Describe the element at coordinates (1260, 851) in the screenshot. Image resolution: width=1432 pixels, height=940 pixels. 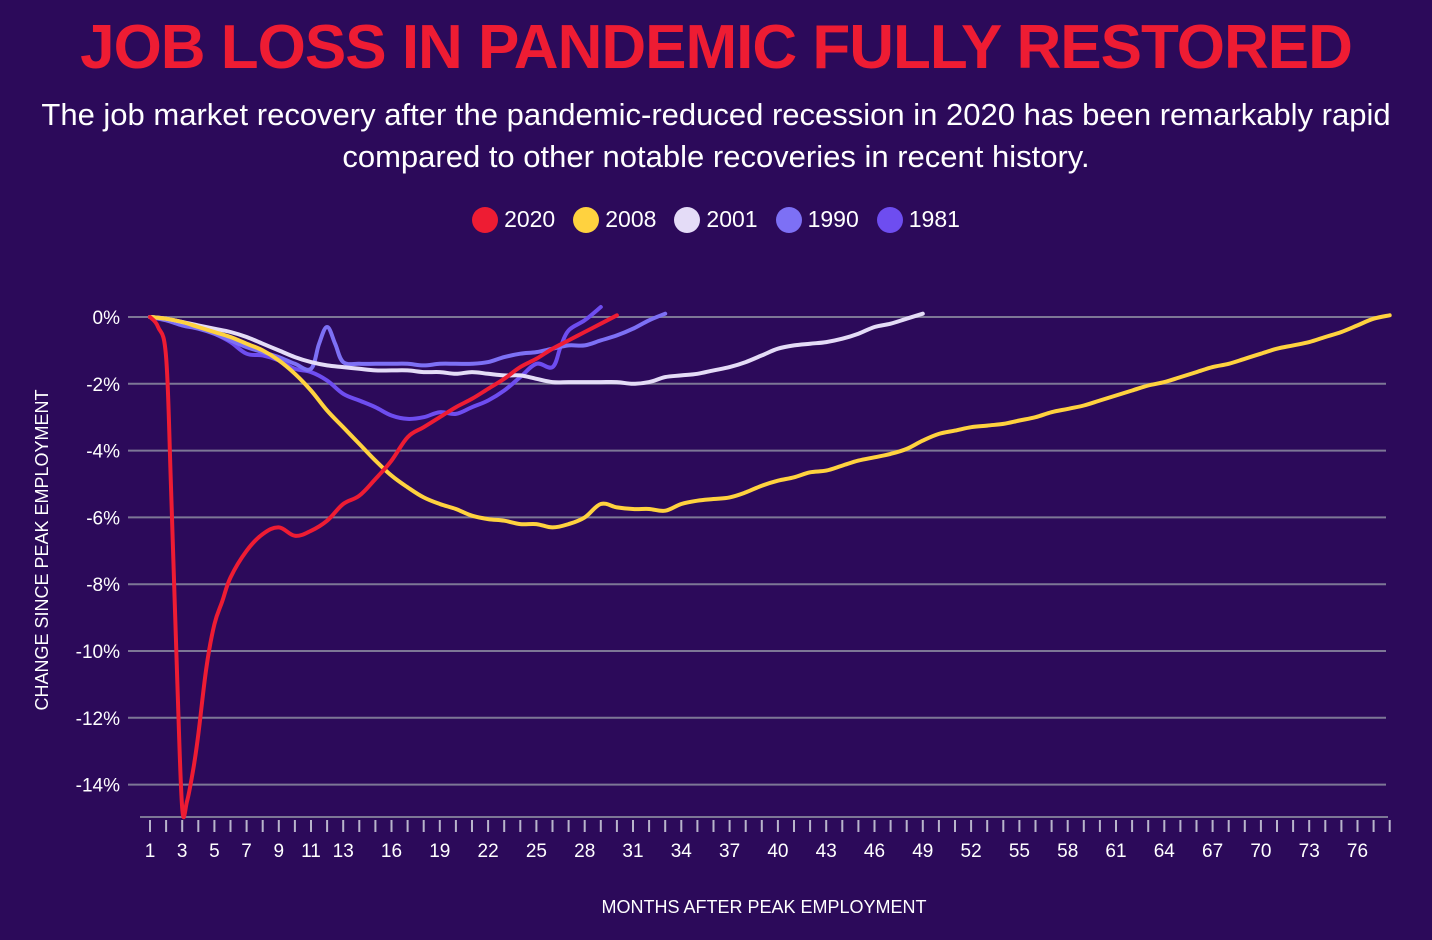
I see `x-tick-label: 70` at that location.